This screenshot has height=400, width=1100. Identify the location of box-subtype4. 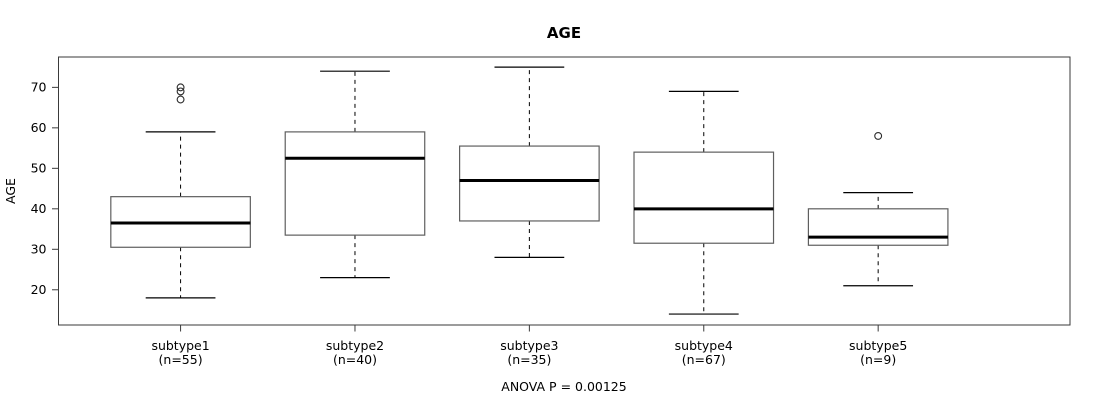
(704, 197).